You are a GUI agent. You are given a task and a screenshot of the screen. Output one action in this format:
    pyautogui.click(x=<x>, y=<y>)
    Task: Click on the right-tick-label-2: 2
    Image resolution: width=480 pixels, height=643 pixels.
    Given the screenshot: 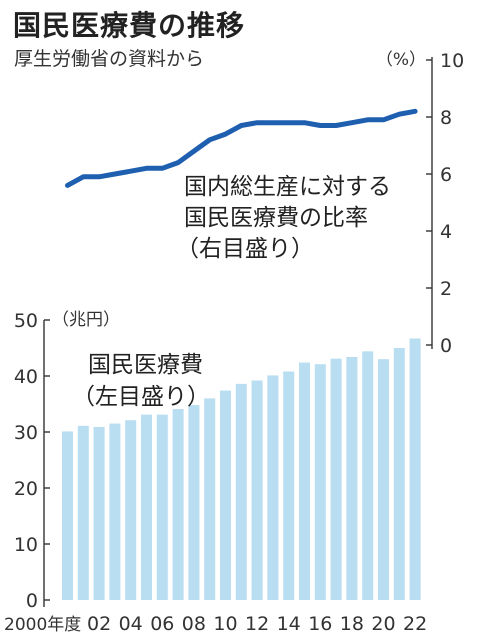 What is the action you would take?
    pyautogui.click(x=446, y=289)
    